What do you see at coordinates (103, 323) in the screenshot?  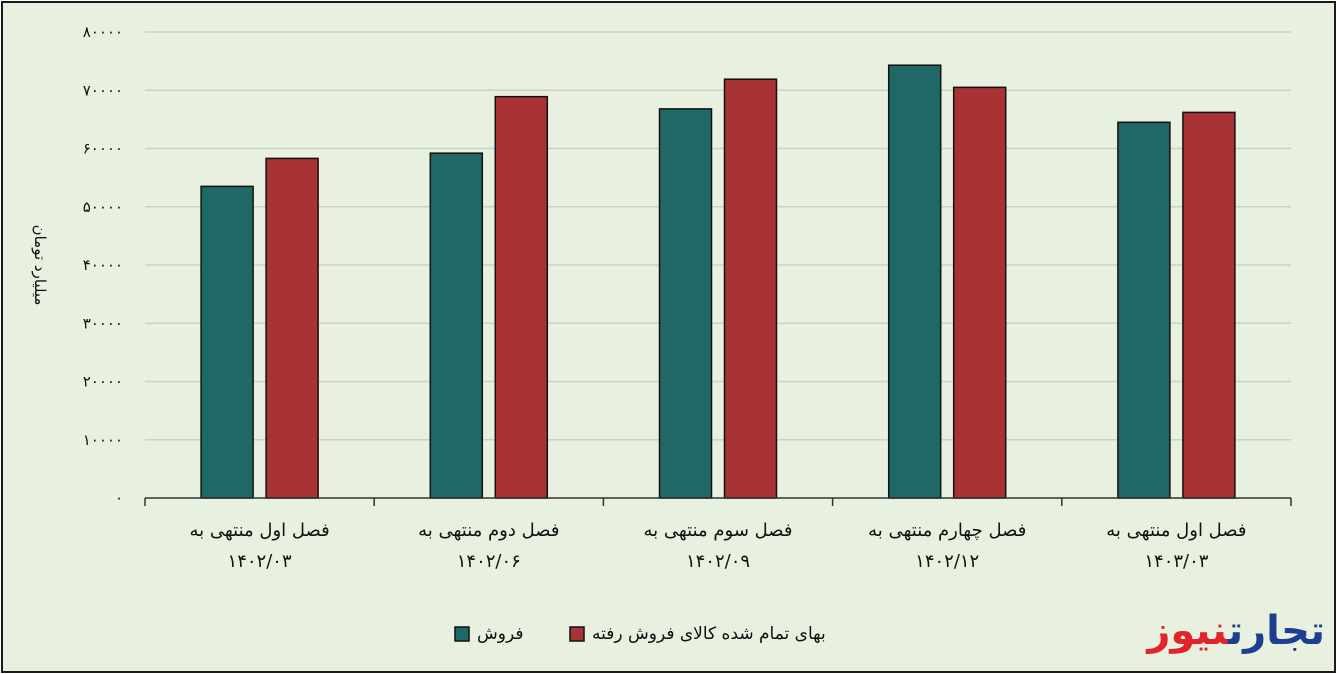 I see `y-tick-label: ۳۰۰۰۰` at bounding box center [103, 323].